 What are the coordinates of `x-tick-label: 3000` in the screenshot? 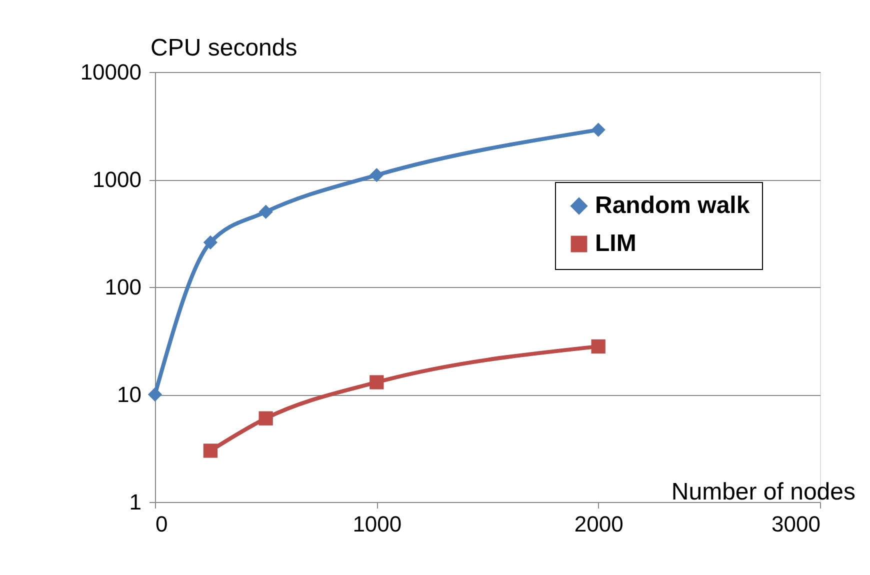 It's located at (796, 524).